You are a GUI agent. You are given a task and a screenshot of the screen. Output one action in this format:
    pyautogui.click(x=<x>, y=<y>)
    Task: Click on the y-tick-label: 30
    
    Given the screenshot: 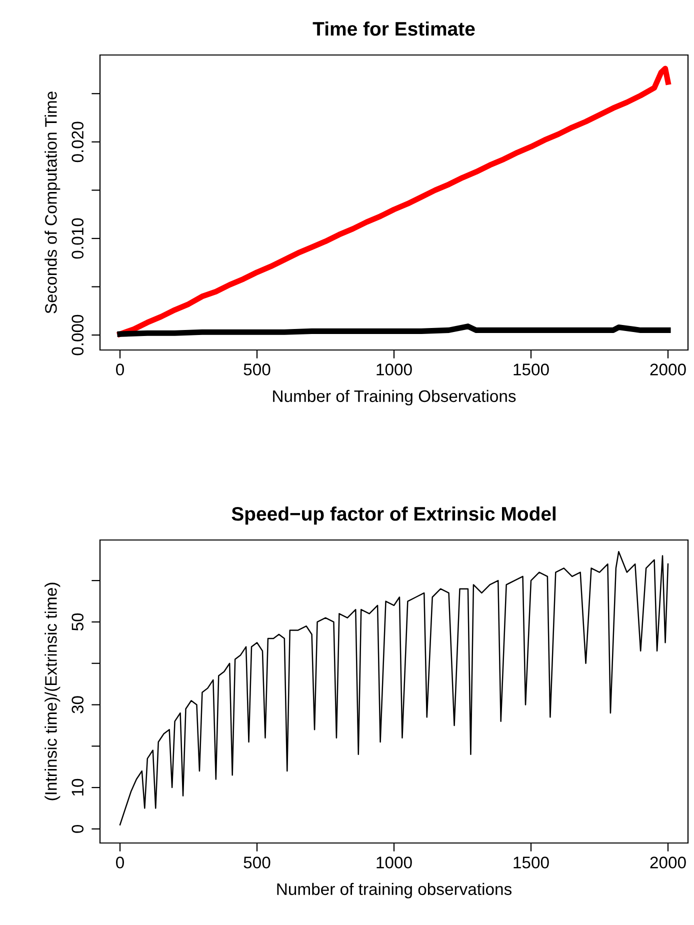 What is the action you would take?
    pyautogui.click(x=78, y=705)
    